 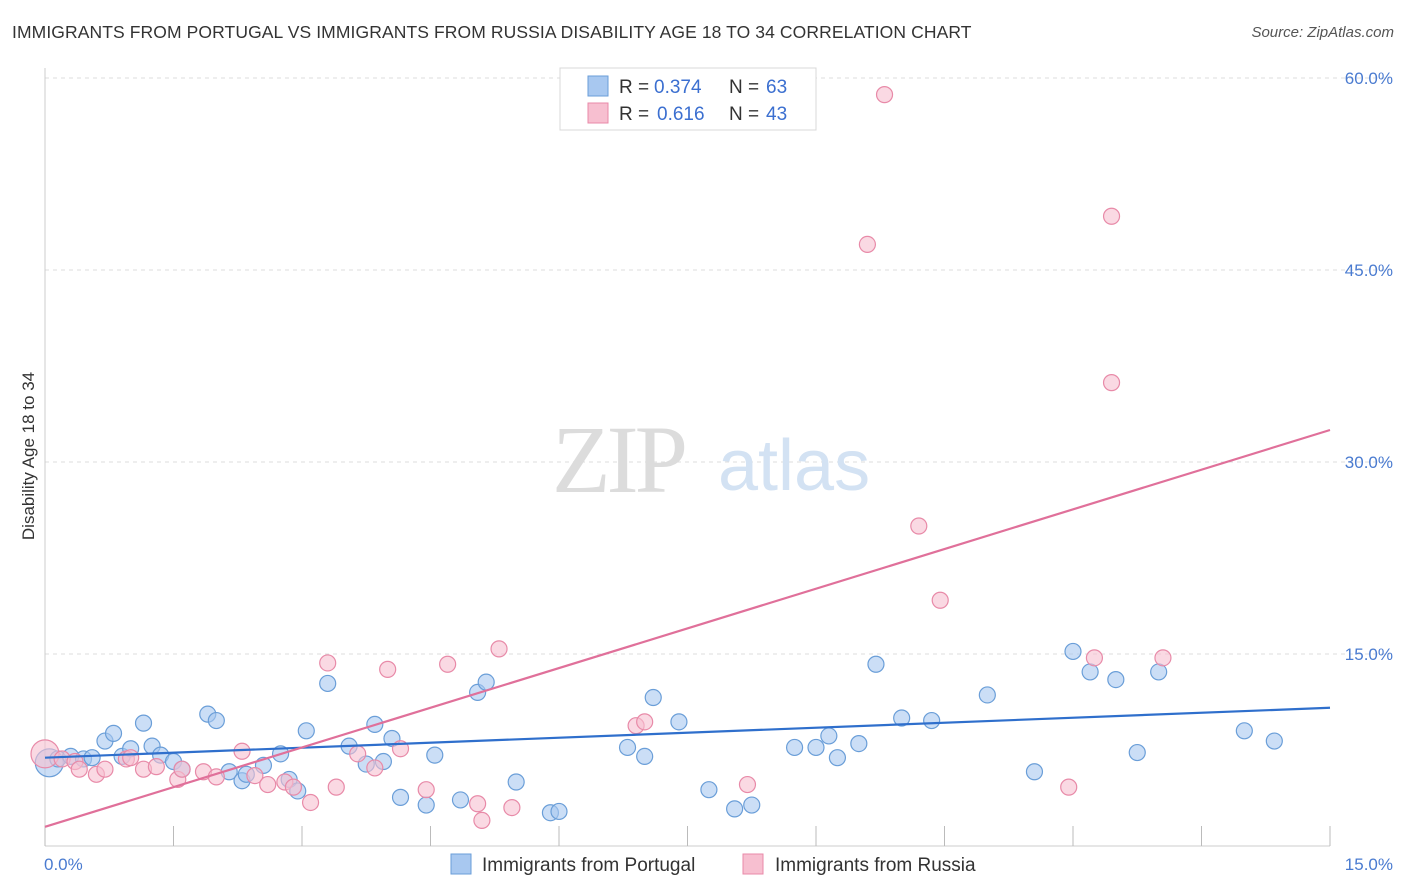 I want to click on y-tick-label: 15.0%, so click(x=1369, y=654).